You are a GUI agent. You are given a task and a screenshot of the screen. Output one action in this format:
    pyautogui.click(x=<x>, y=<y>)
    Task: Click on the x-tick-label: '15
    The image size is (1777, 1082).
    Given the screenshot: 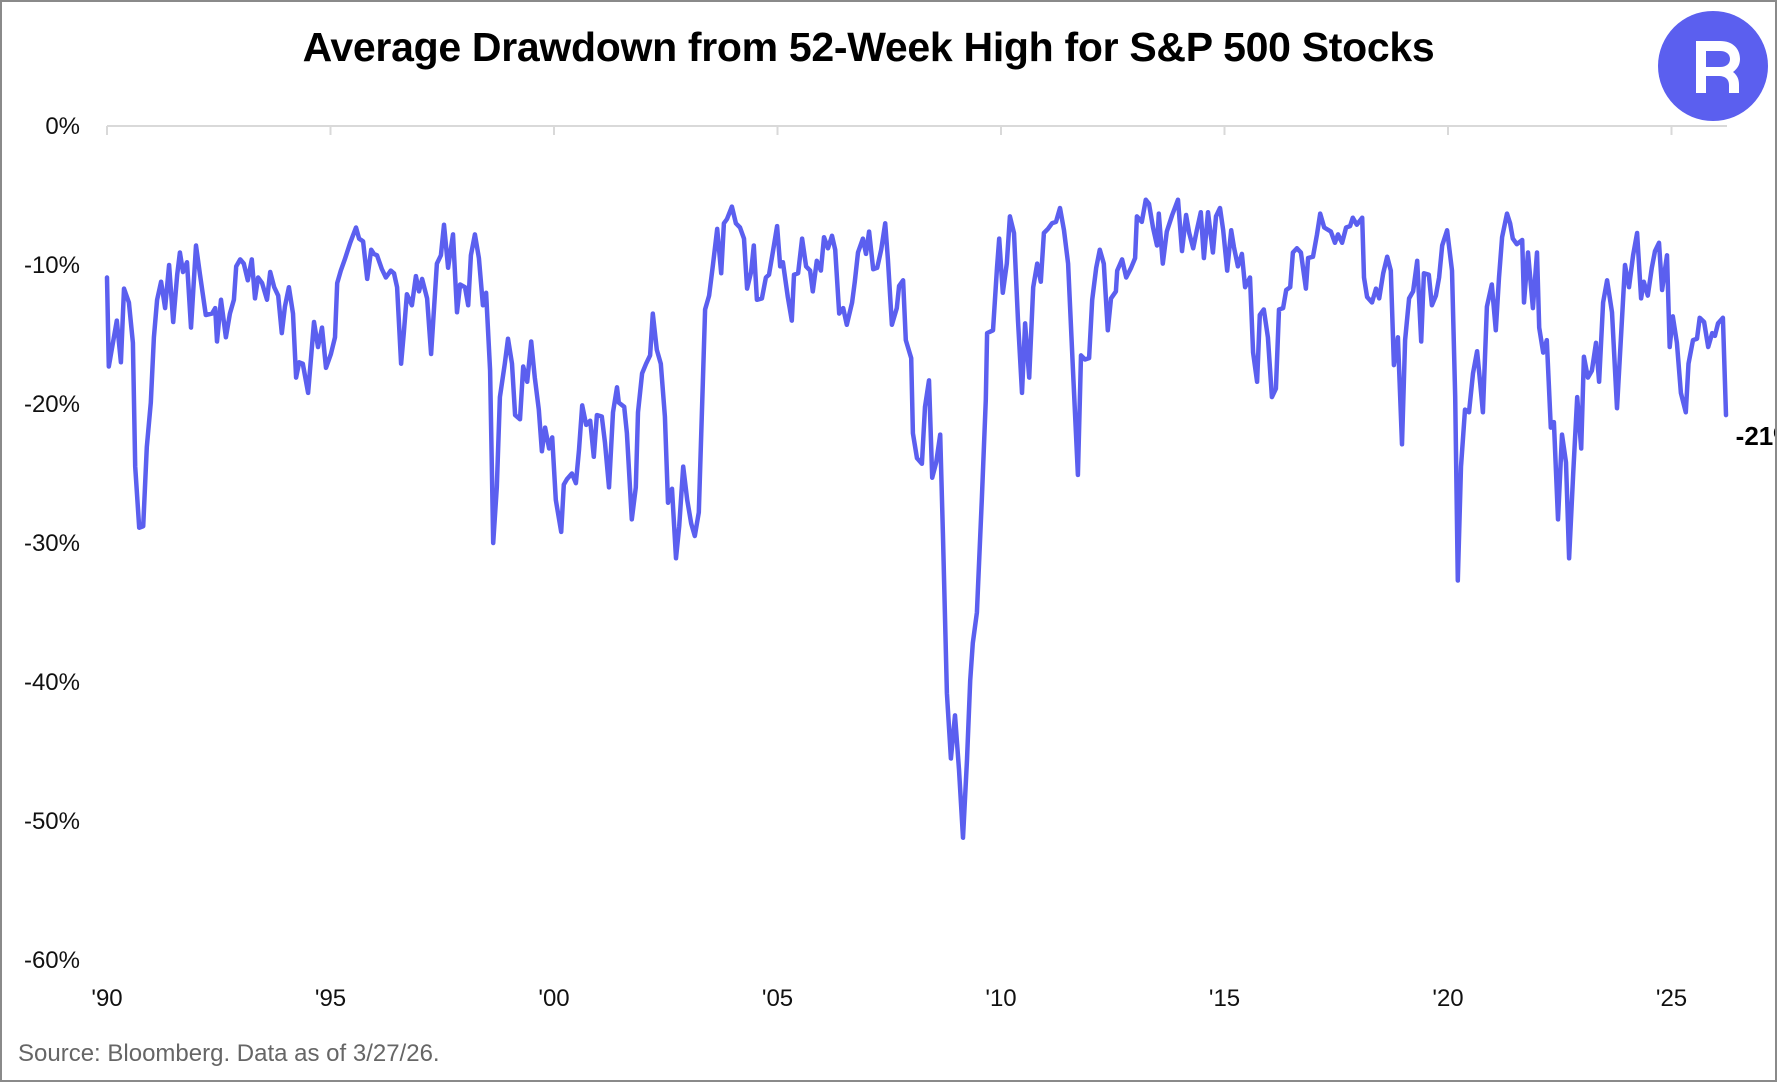 What is the action you would take?
    pyautogui.click(x=1224, y=998)
    